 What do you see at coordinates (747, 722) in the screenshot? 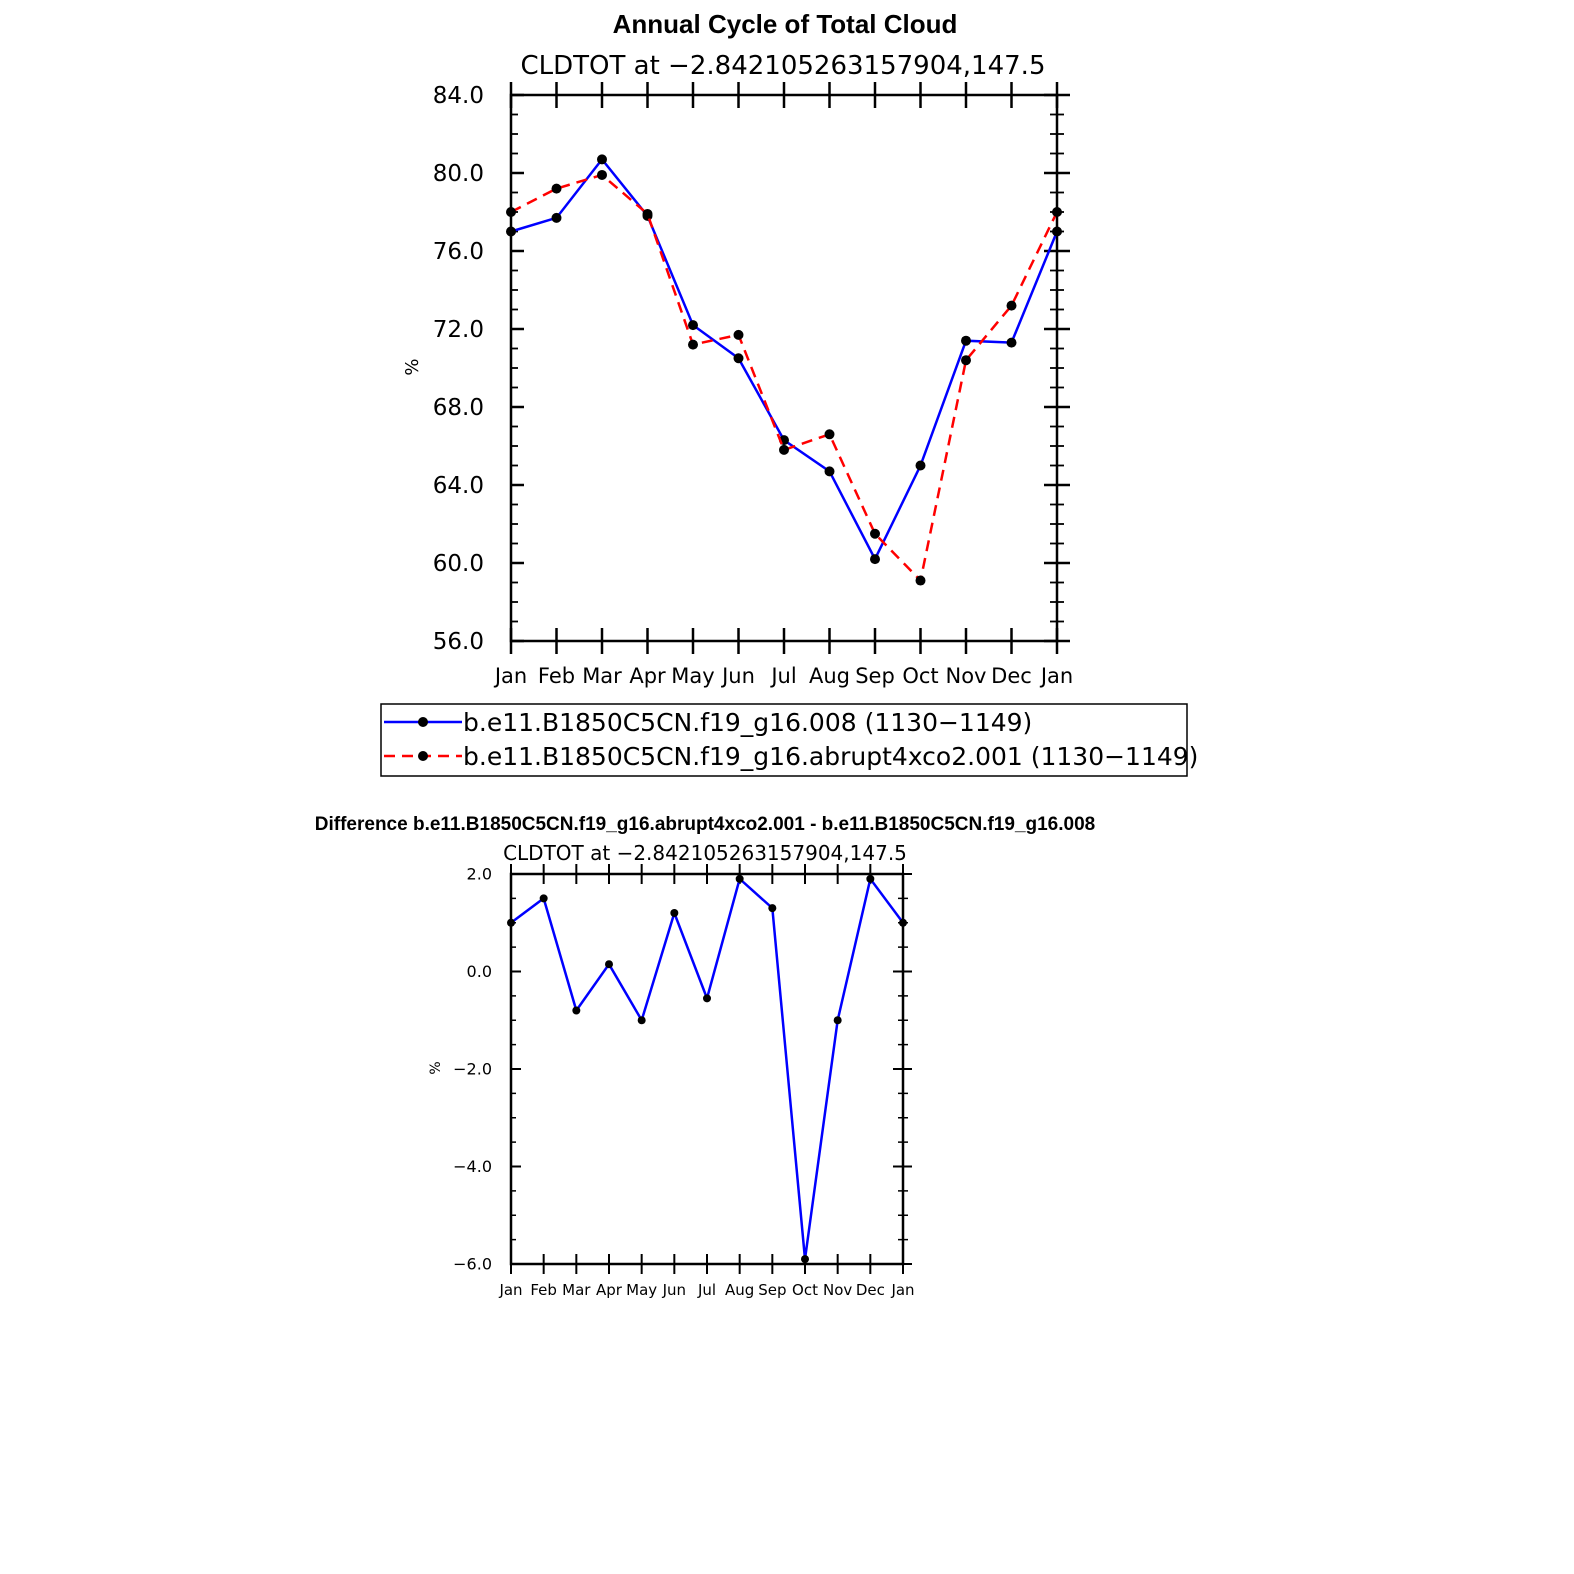
I see `legend-entry-control: b.e11.B1850C5CN.f19_g16.008 (1130−1149)` at bounding box center [747, 722].